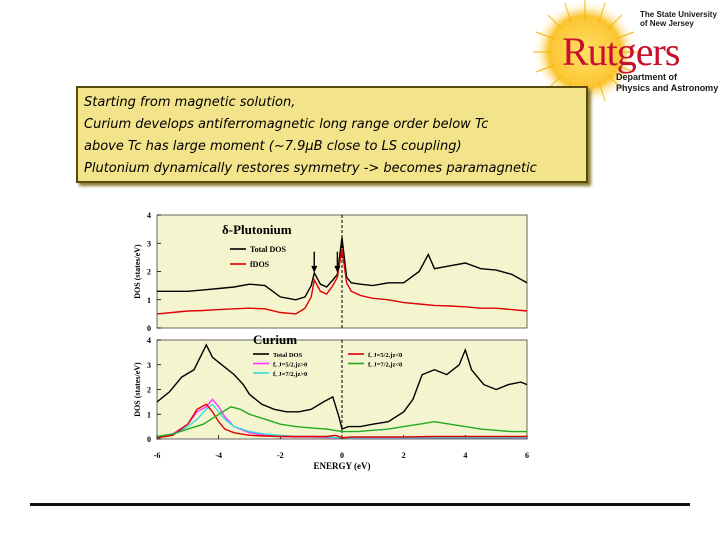  Describe the element at coordinates (385, 365) in the screenshot. I see `legend-label: f, J=7/2,jz<0` at that location.